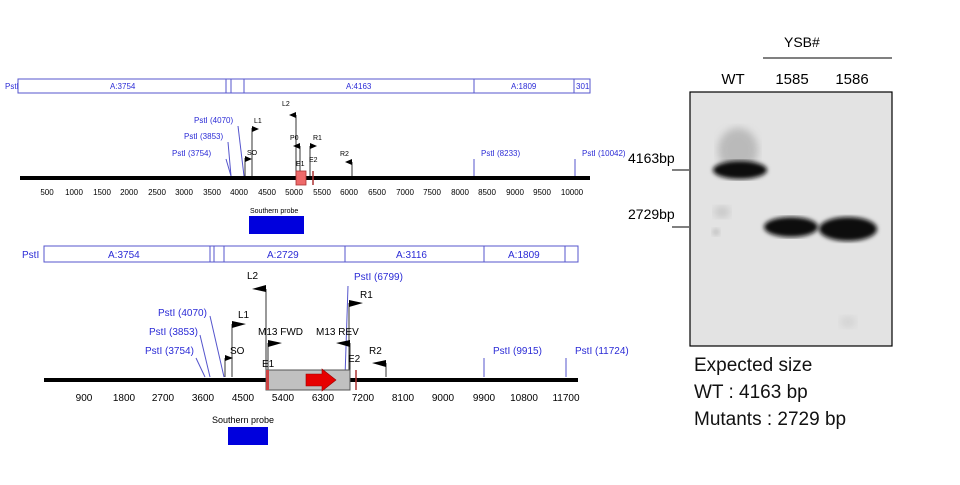 The width and height of the screenshot is (960, 485). Describe the element at coordinates (274, 211) in the screenshot. I see `top-probe-label: Southern probe` at that location.